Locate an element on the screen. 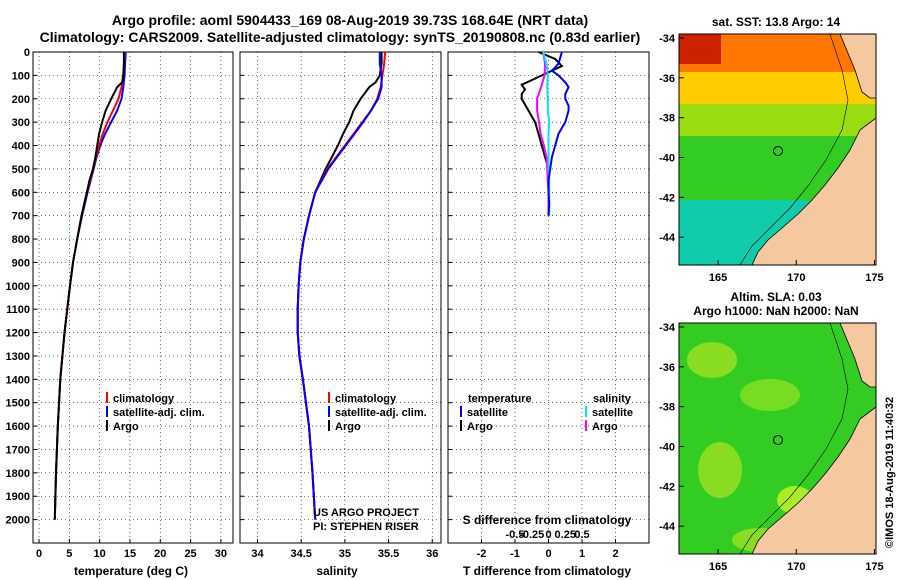  depth-tick-label: 800 is located at coordinates (21, 240).